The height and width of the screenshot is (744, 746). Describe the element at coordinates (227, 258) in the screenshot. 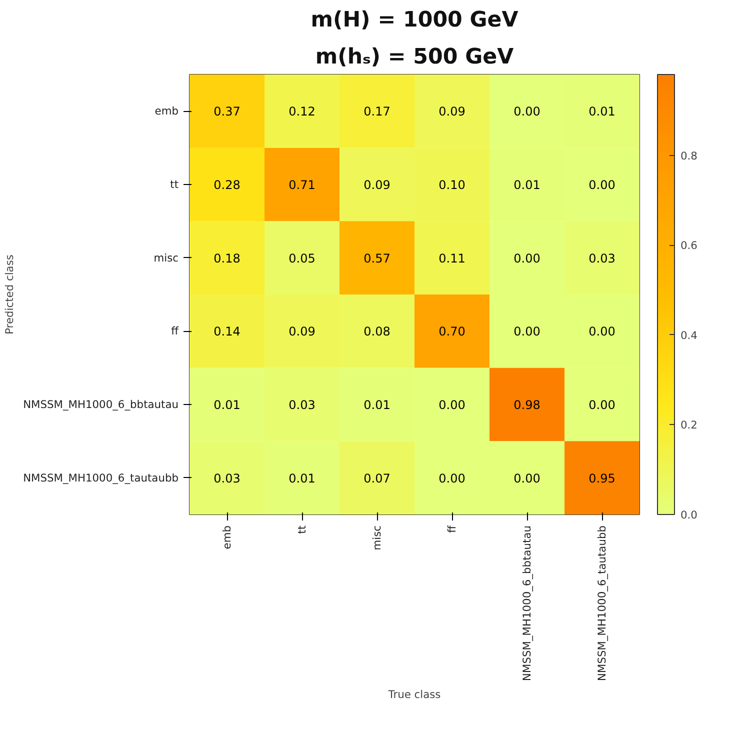

I see `data-label: 0.18` at that location.